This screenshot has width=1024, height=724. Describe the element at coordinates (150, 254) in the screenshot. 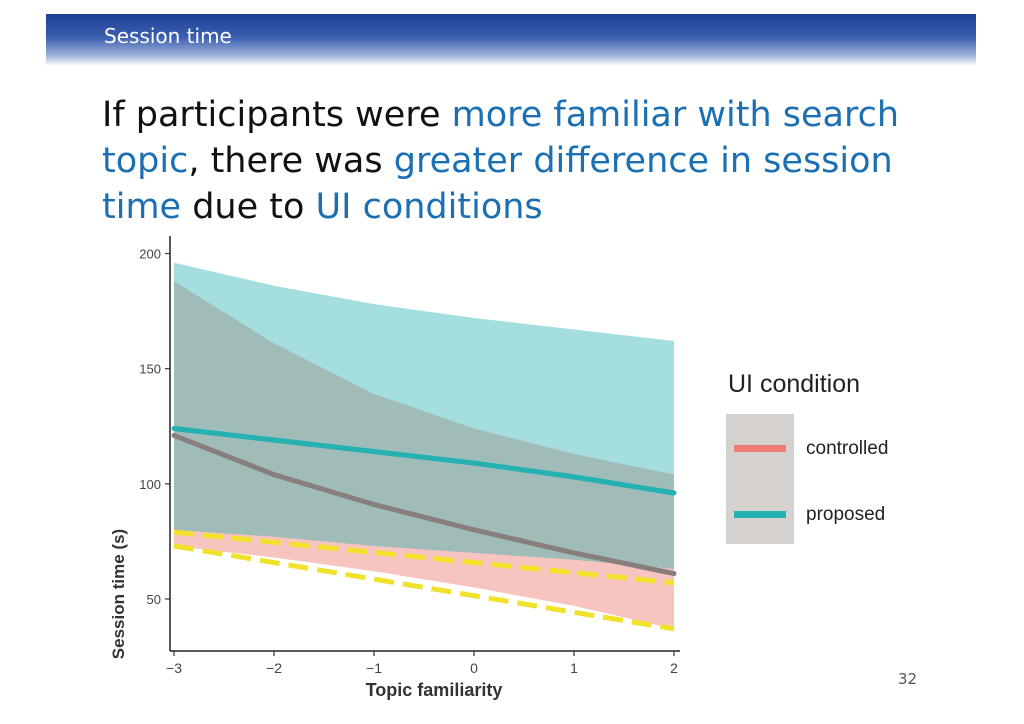

I see `y-tick-label: 200` at that location.